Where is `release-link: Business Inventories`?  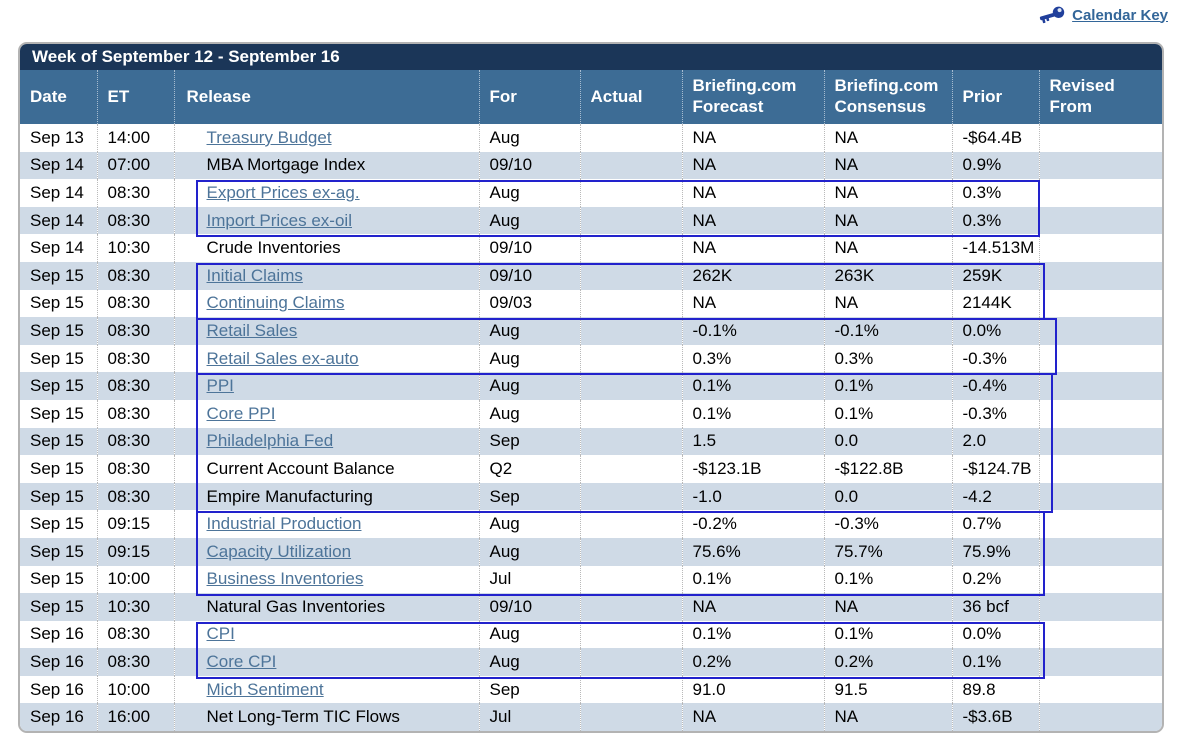 release-link: Business Inventories is located at coordinates (285, 579).